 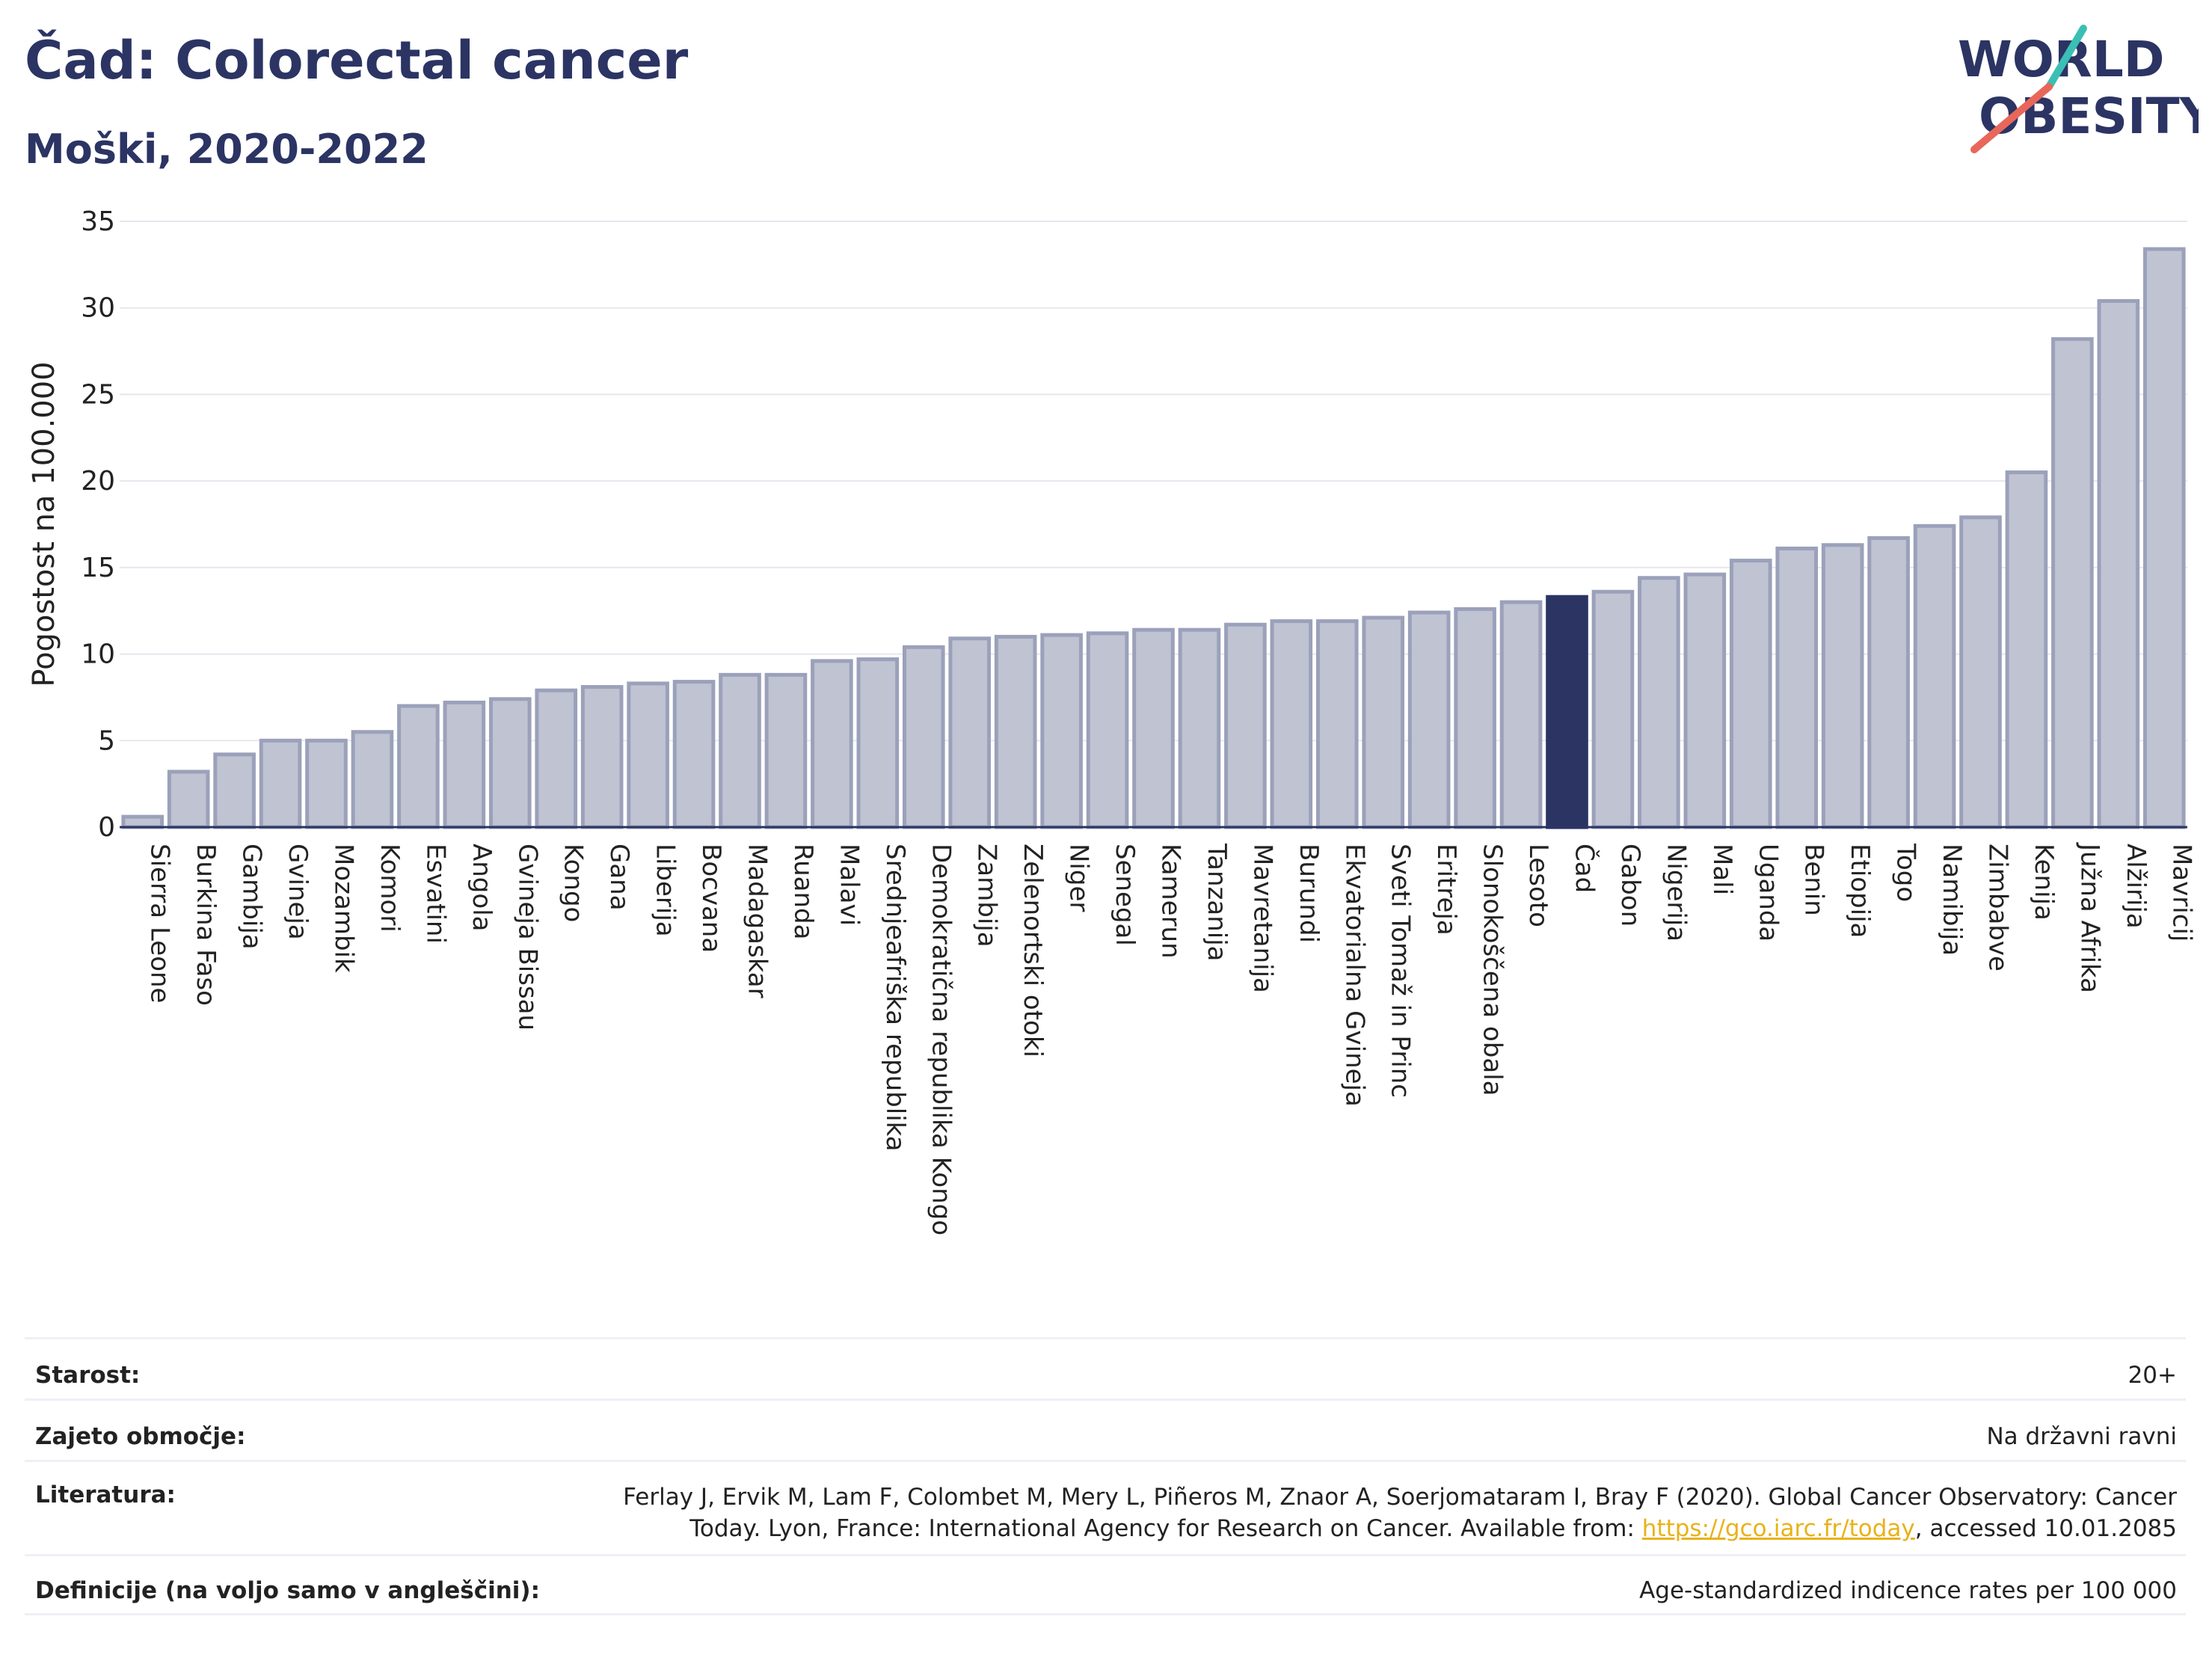 What do you see at coordinates (98, 394) in the screenshot?
I see `y-tick-label: 25` at bounding box center [98, 394].